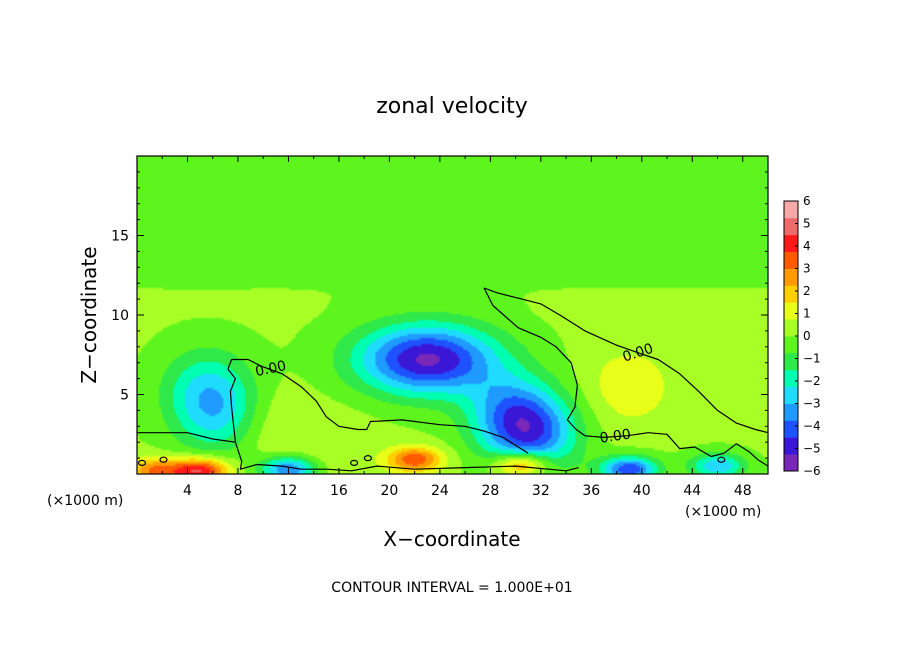 The image size is (904, 654). What do you see at coordinates (237, 491) in the screenshot?
I see `x-tick-label: 8` at bounding box center [237, 491].